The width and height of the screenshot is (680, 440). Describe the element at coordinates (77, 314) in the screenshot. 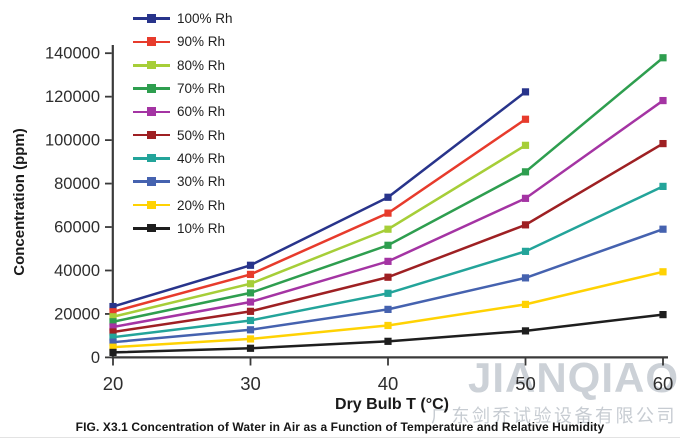

I see `y-tick-label: 20000` at that location.